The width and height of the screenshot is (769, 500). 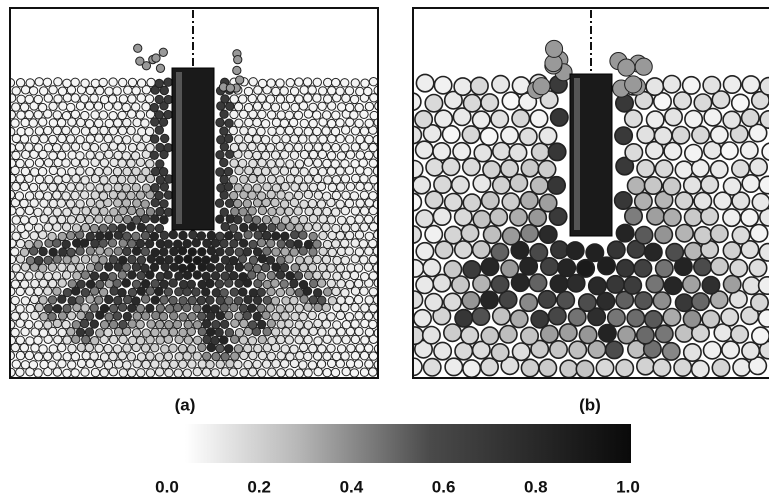 What do you see at coordinates (179, 148) in the screenshot?
I see `rod-highlight` at bounding box center [179, 148].